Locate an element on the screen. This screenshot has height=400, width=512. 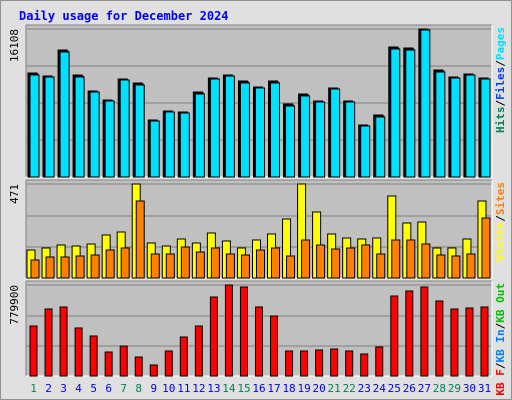
x-tick-label-22: 22 is located at coordinates (349, 388).